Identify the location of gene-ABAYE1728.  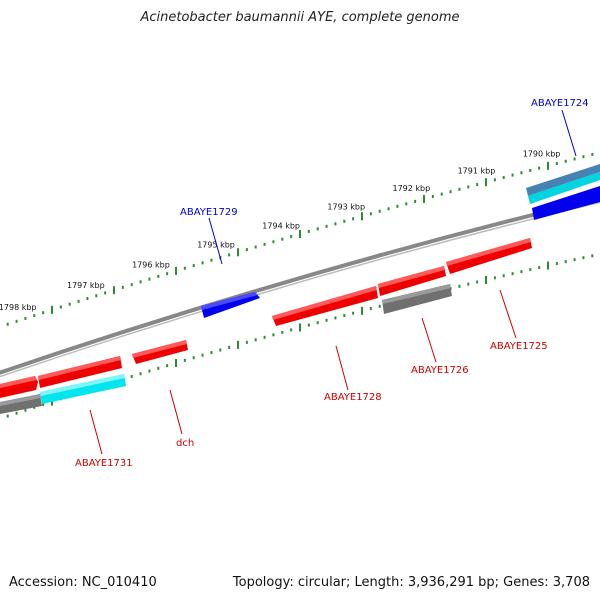
(325, 306).